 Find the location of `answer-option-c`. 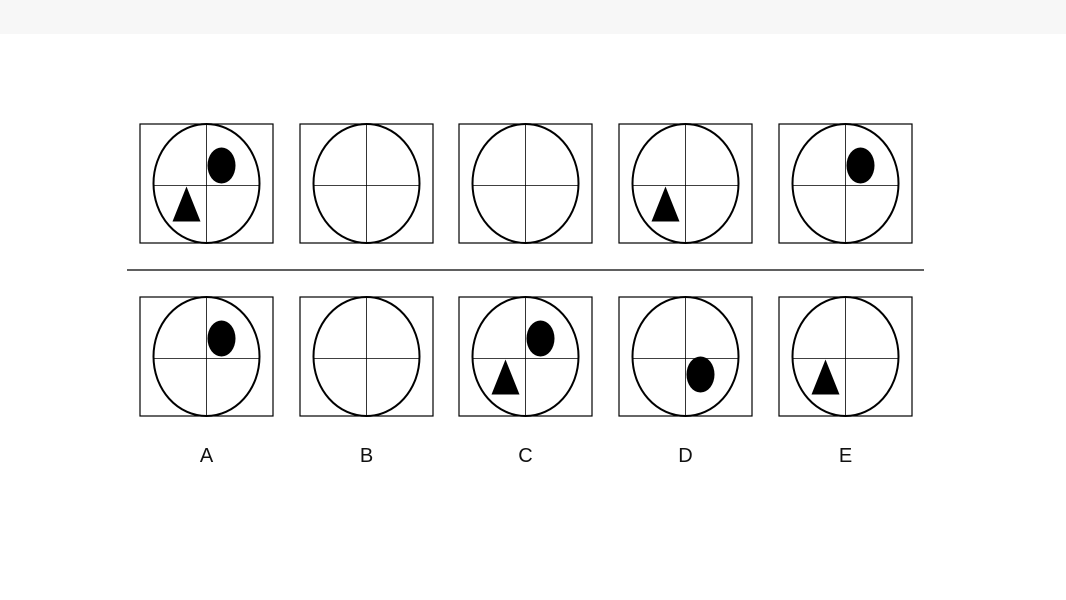

answer-option-c is located at coordinates (525, 356).